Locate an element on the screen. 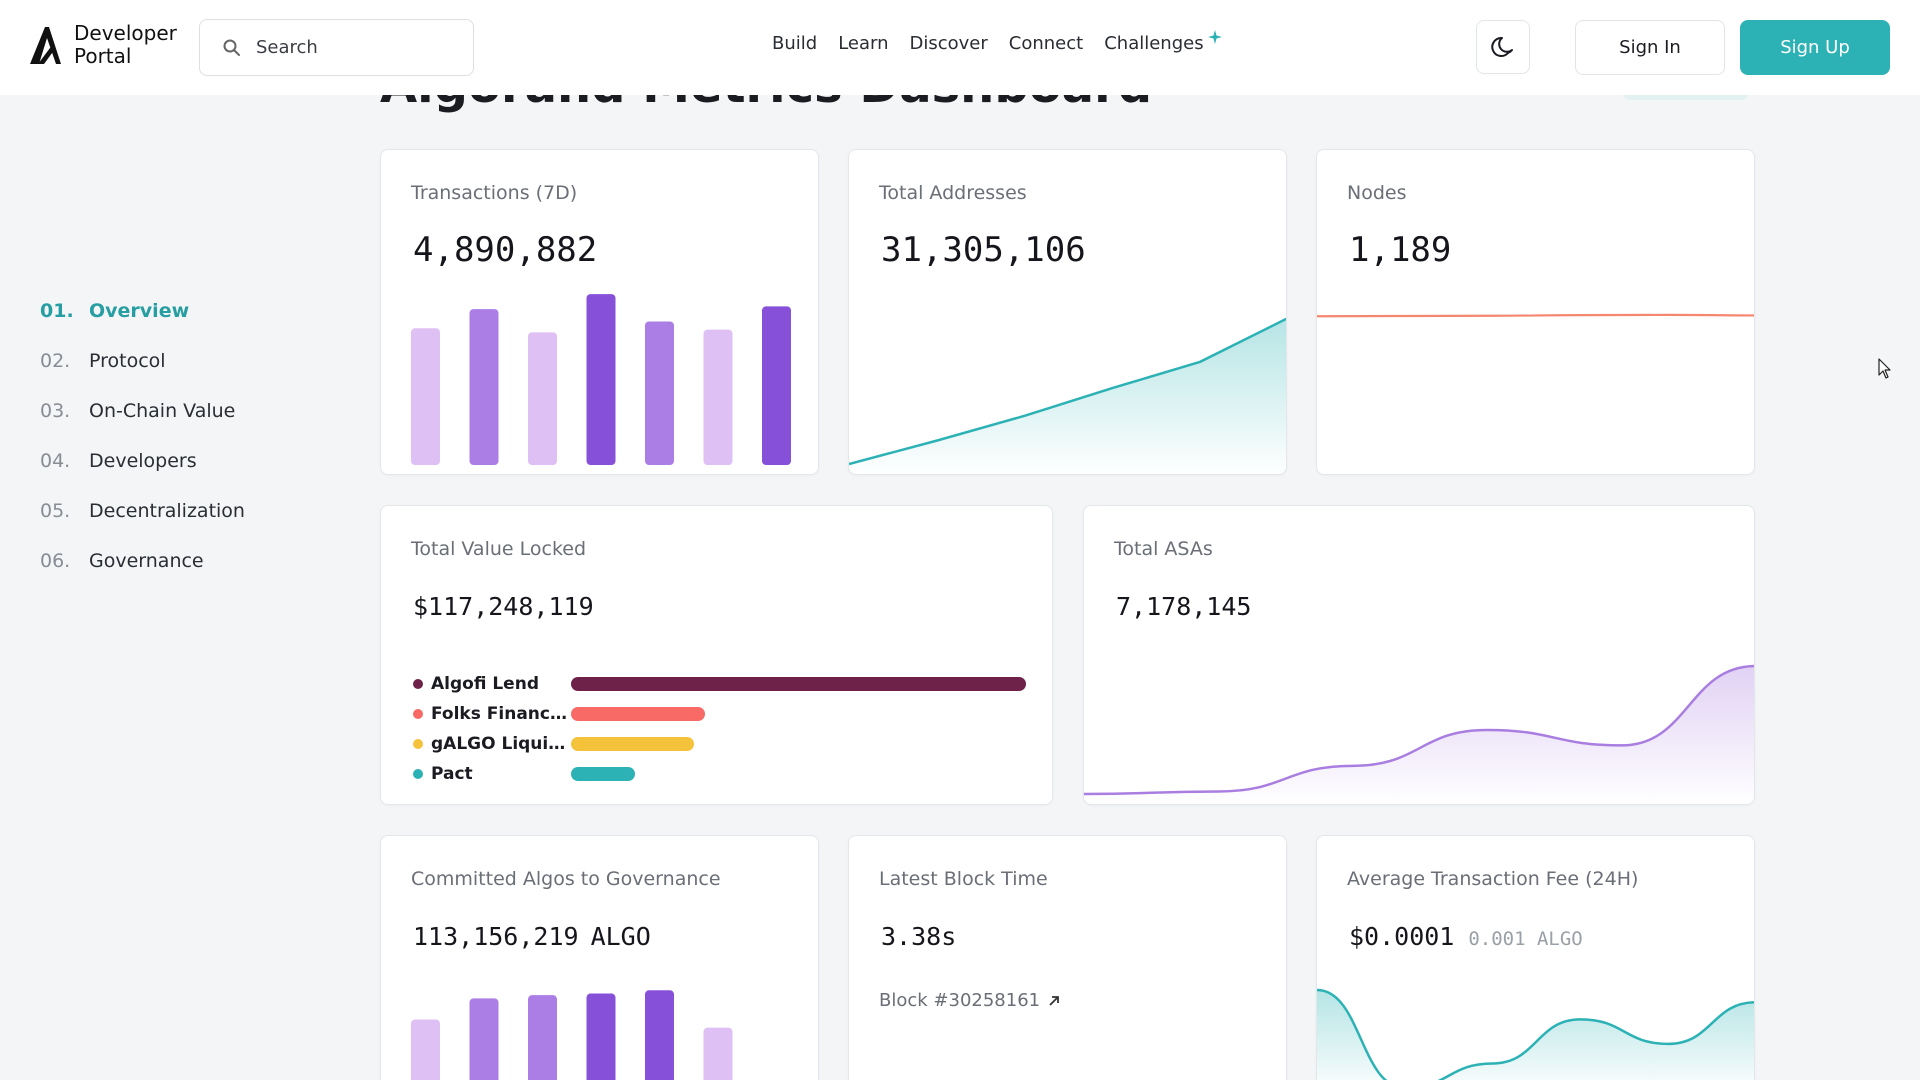 The height and width of the screenshot is (1080, 1920). line-series is located at coordinates (1535, 315).